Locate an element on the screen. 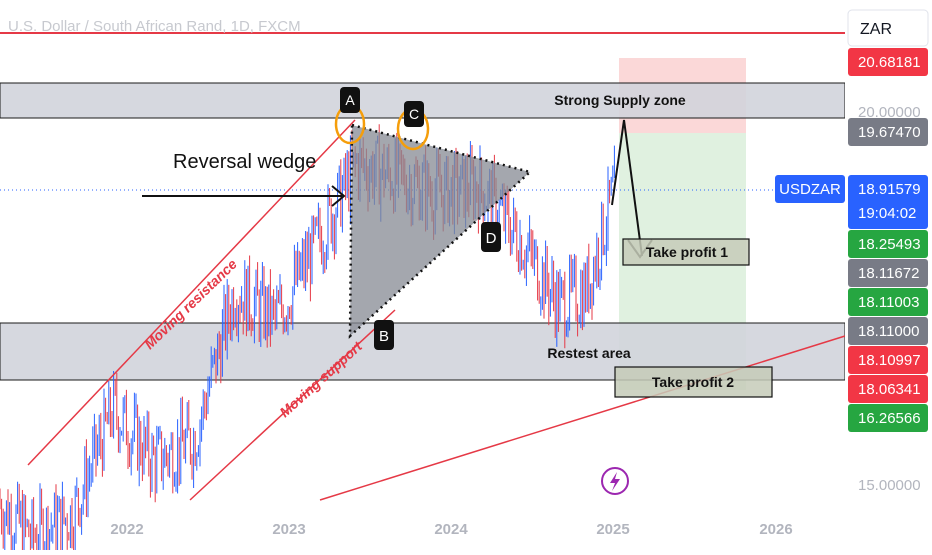  price-badge-label: 16.26566 is located at coordinates (889, 418).